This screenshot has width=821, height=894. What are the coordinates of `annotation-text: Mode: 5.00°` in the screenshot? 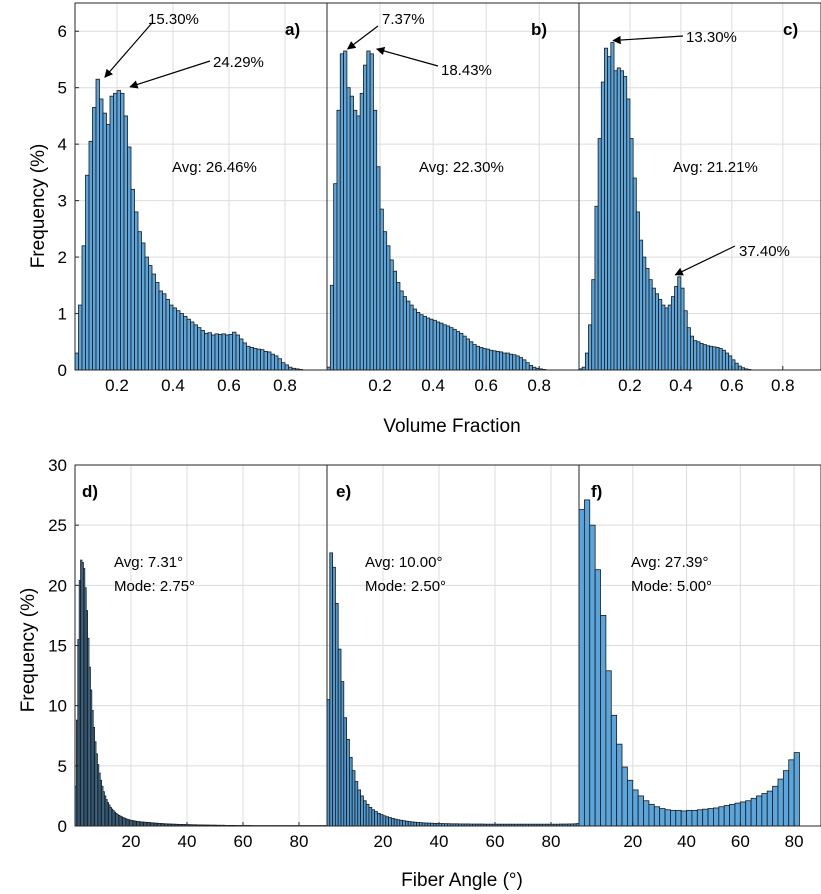 It's located at (671, 586).